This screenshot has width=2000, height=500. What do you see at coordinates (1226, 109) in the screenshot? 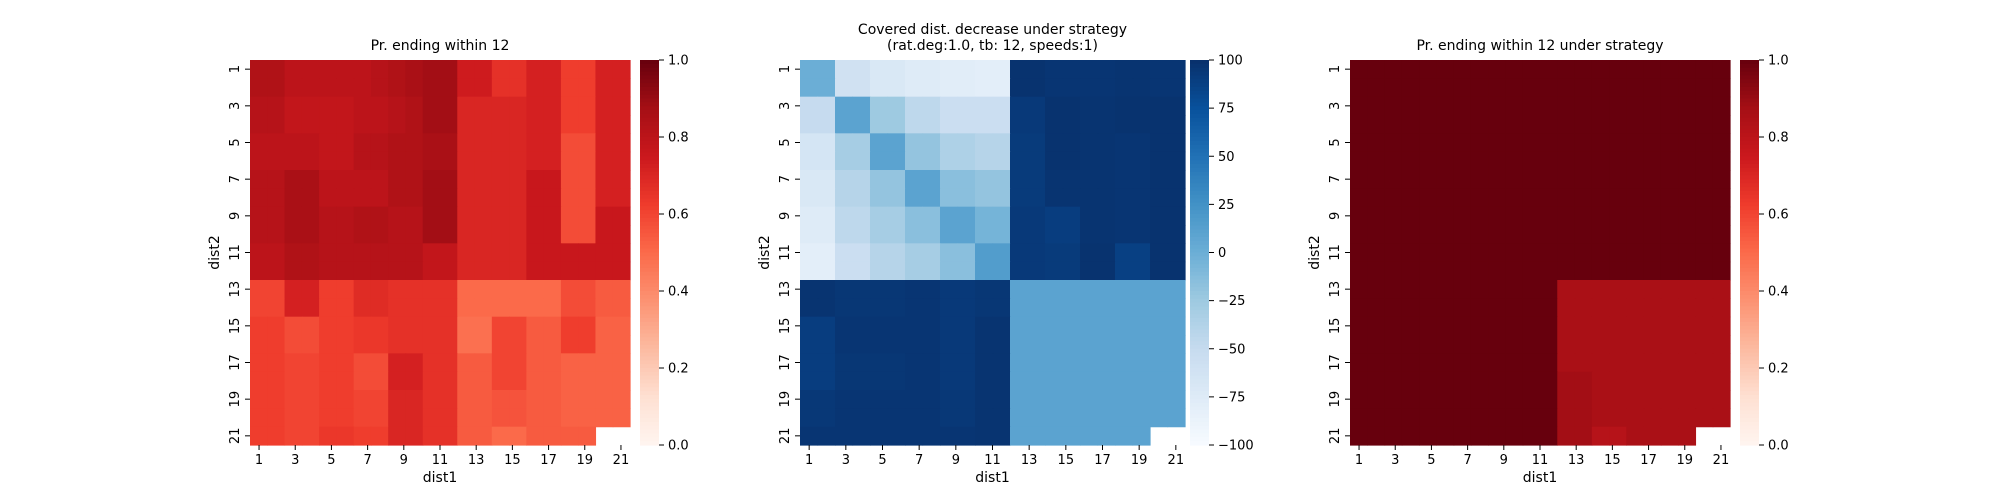
I see `colorbar-tick-label: 75` at bounding box center [1226, 109].